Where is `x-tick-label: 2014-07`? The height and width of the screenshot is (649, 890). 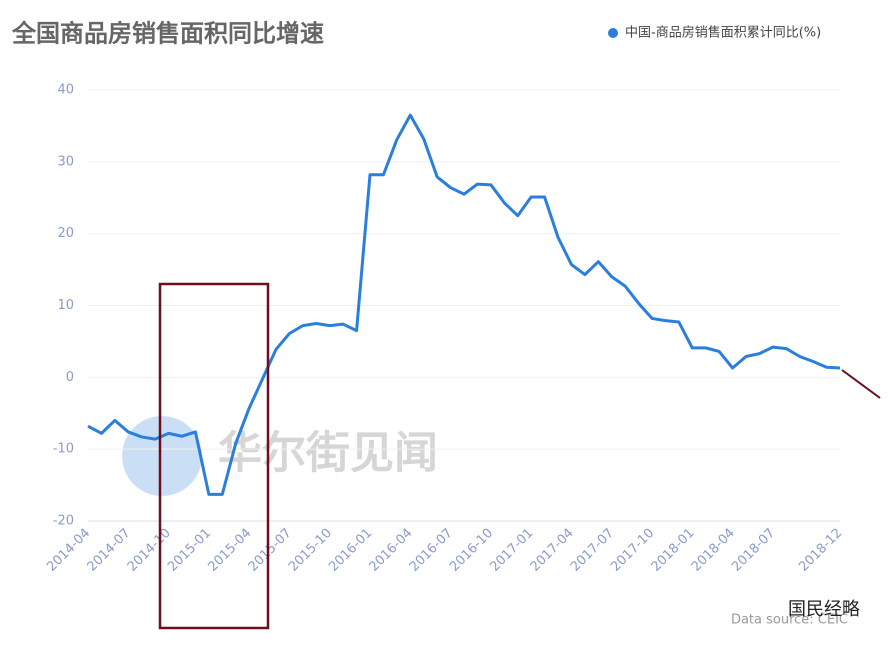
x-tick-label: 2014-07 is located at coordinates (109, 550).